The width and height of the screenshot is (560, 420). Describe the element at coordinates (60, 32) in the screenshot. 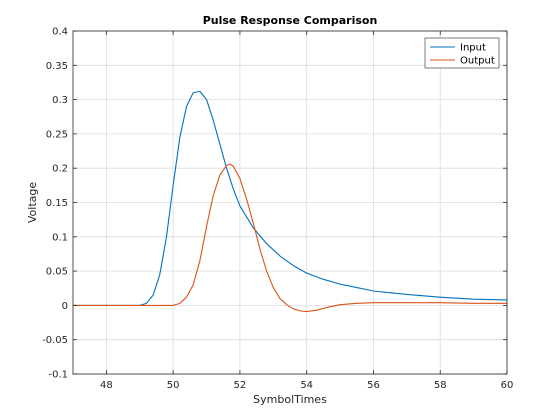

I see `y-tick-label: 0.4` at that location.